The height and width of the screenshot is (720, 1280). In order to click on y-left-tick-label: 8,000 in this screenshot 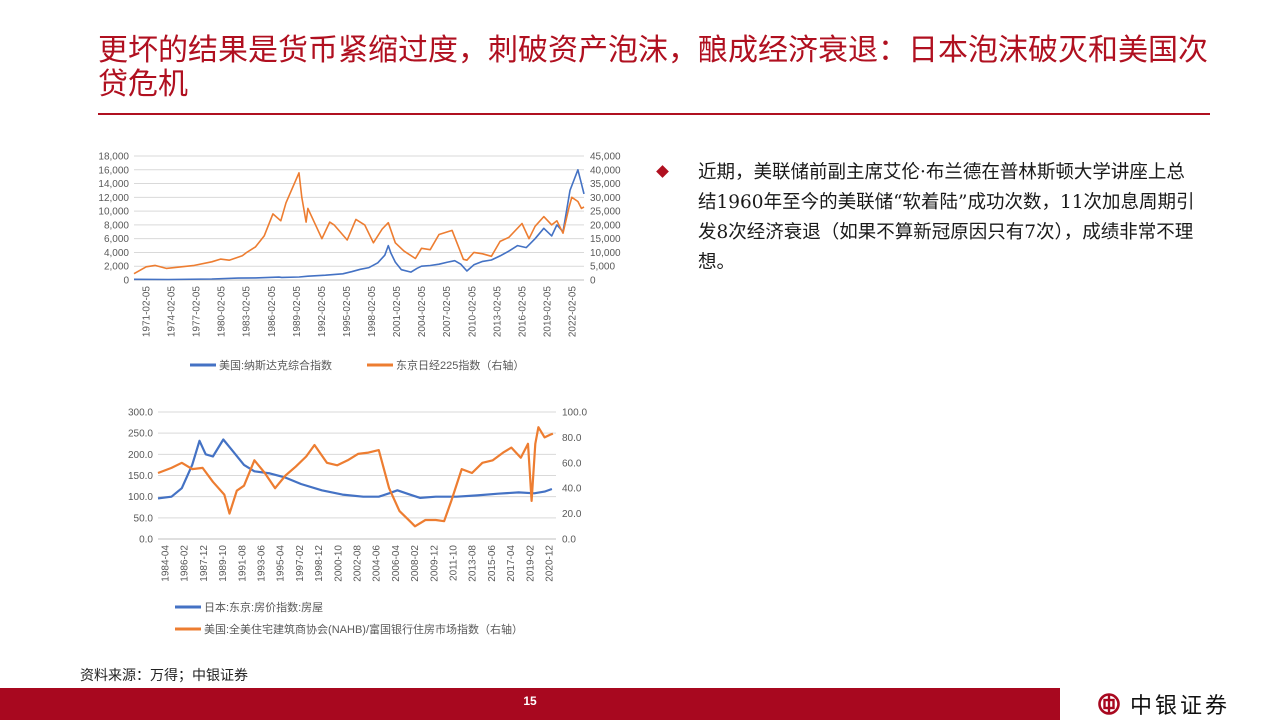, I will do `click(116, 225)`.